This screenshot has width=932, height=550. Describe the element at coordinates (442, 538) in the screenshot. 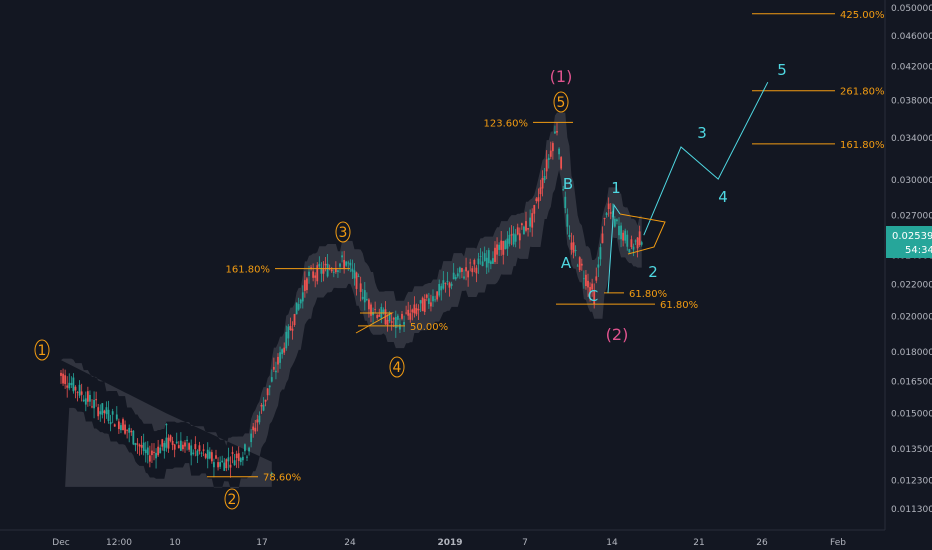

I see `time-axis: Dec 12:00 10 17 24 2019 7 14 21 26 Feb` at that location.